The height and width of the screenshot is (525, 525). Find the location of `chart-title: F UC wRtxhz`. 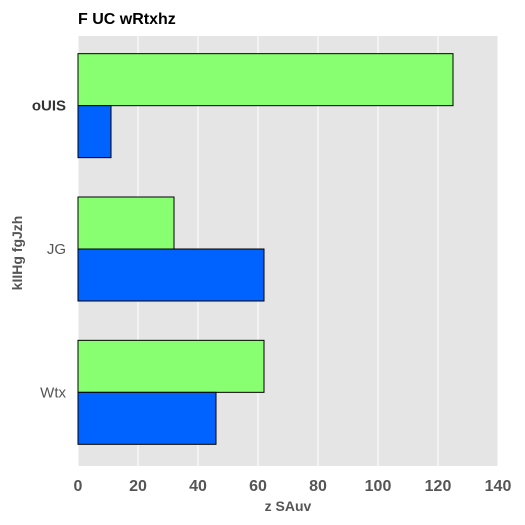

chart-title: F UC wRtxhz is located at coordinates (127, 19).